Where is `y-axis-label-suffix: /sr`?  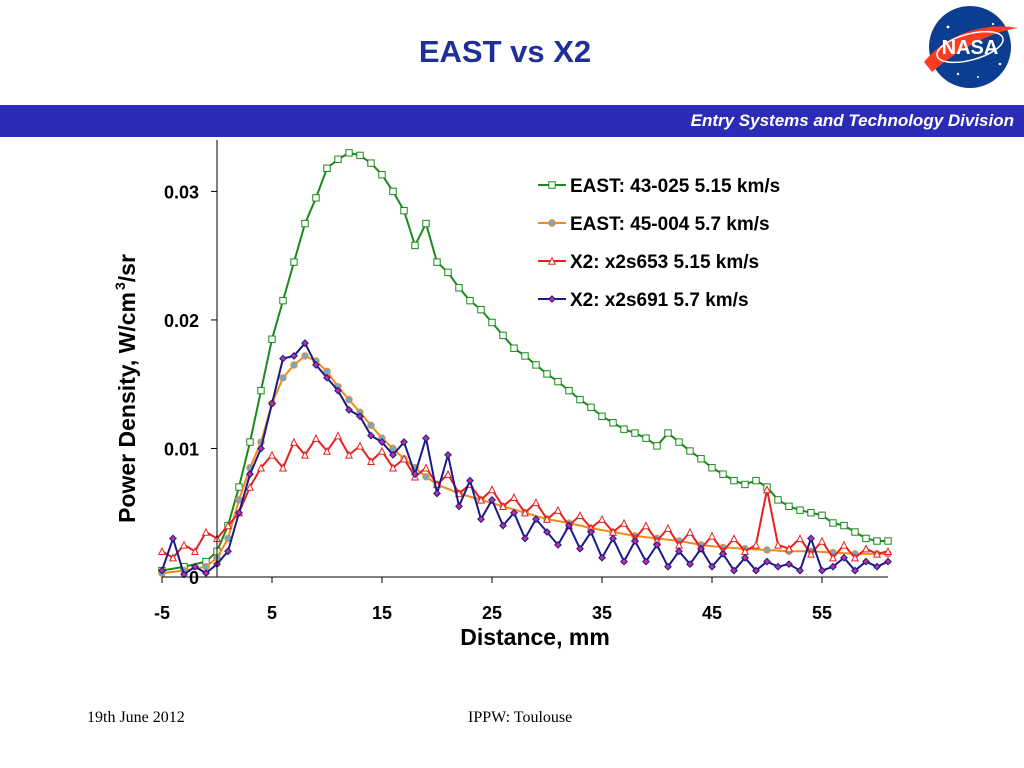
y-axis-label-suffix: /sr is located at coordinates (127, 268).